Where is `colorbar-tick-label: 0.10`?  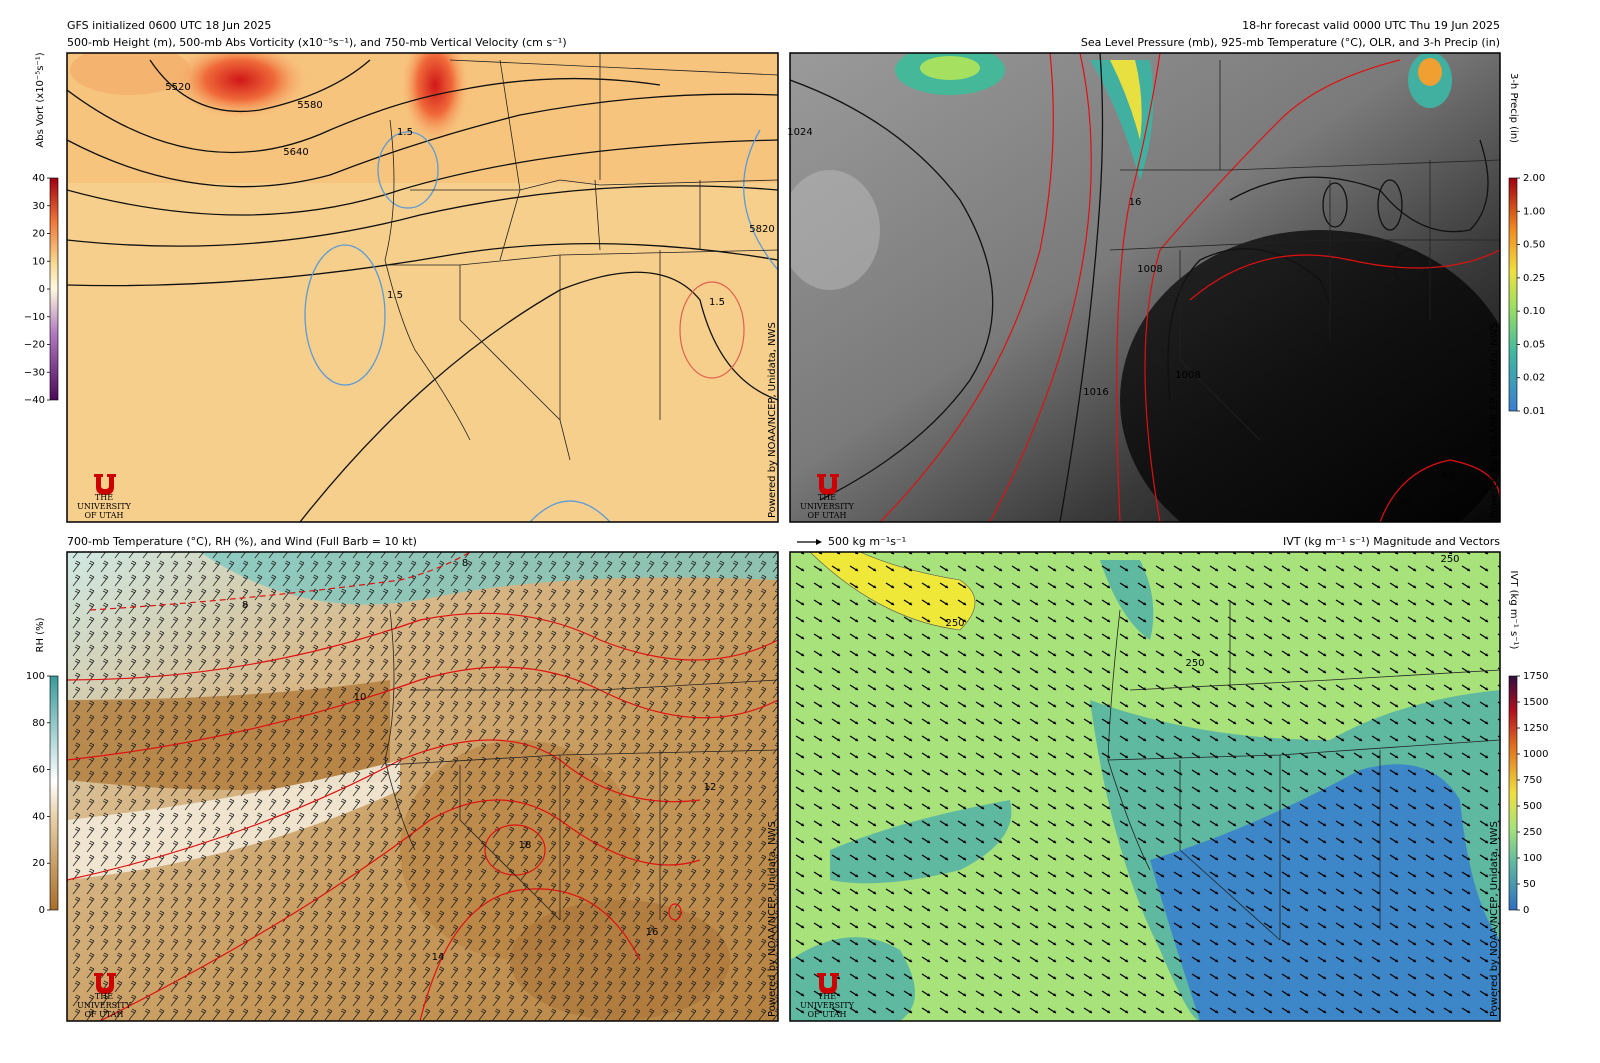
colorbar-tick-label: 0.10 is located at coordinates (1534, 311).